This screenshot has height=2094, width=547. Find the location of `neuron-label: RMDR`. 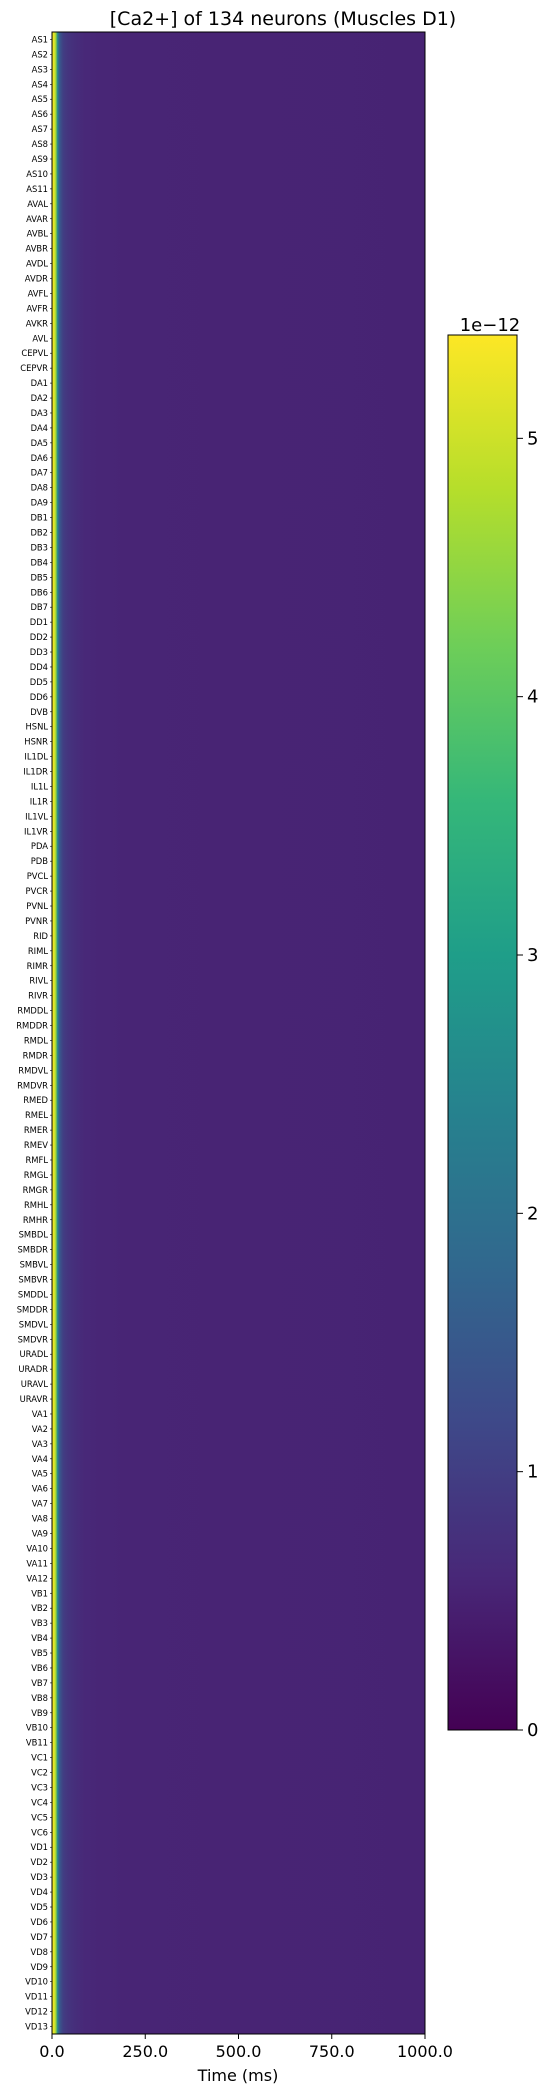

neuron-label: RMDR is located at coordinates (35, 1055).